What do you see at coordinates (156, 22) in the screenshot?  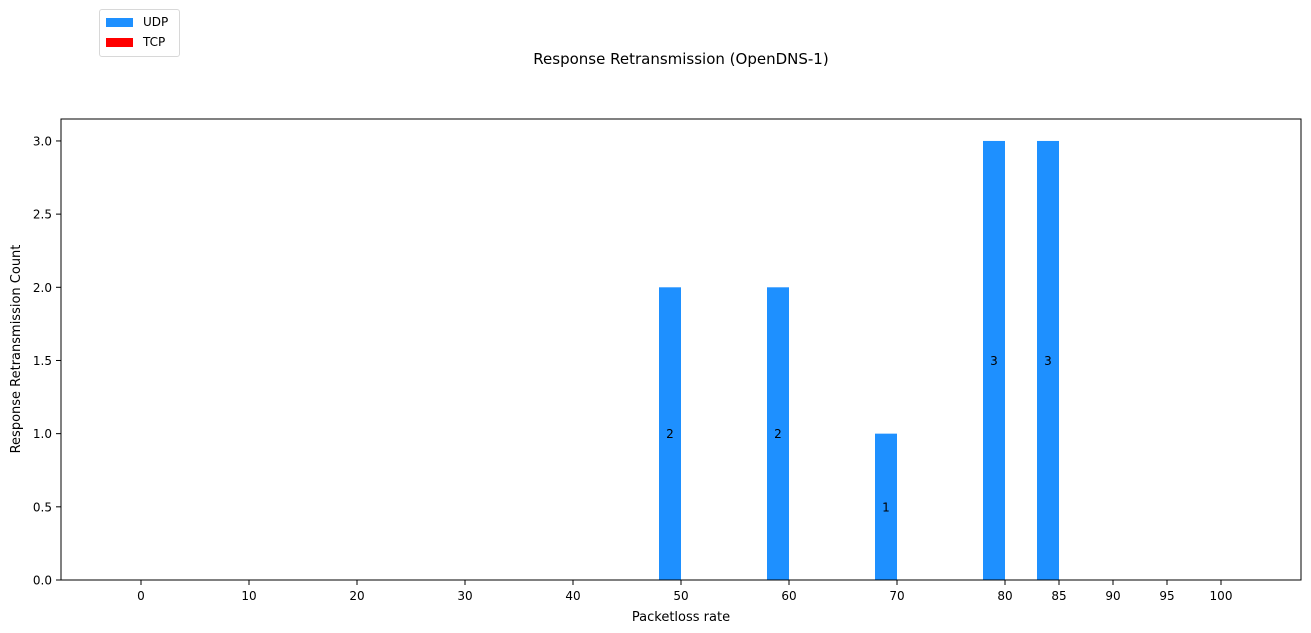 I see `legend-label-udp: UDP` at bounding box center [156, 22].